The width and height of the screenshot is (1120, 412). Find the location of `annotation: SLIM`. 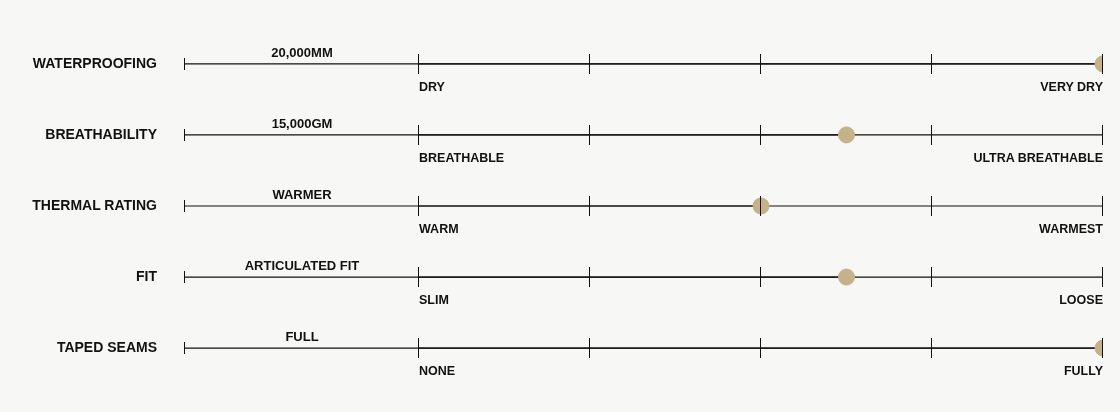

annotation: SLIM is located at coordinates (434, 299).